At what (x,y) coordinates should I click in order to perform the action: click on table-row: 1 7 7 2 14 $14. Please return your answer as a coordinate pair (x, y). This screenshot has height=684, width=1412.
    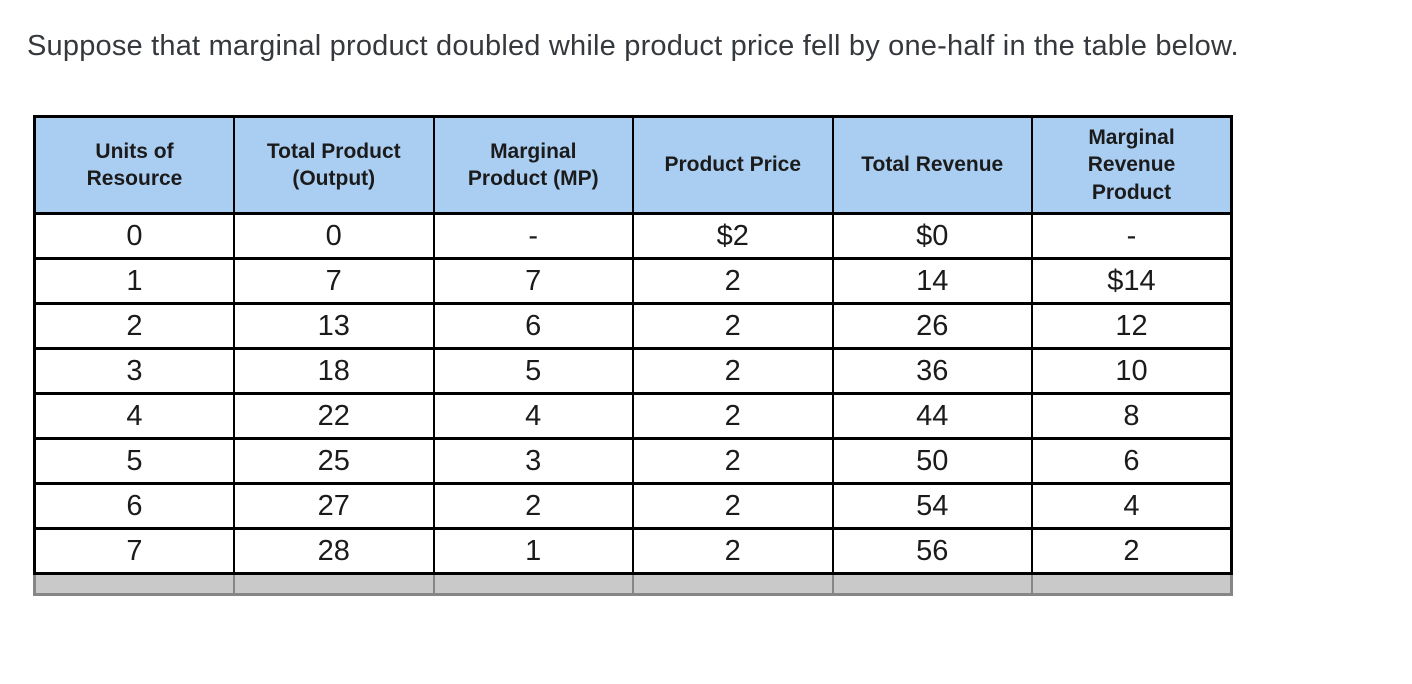
    Looking at the image, I should click on (633, 281).